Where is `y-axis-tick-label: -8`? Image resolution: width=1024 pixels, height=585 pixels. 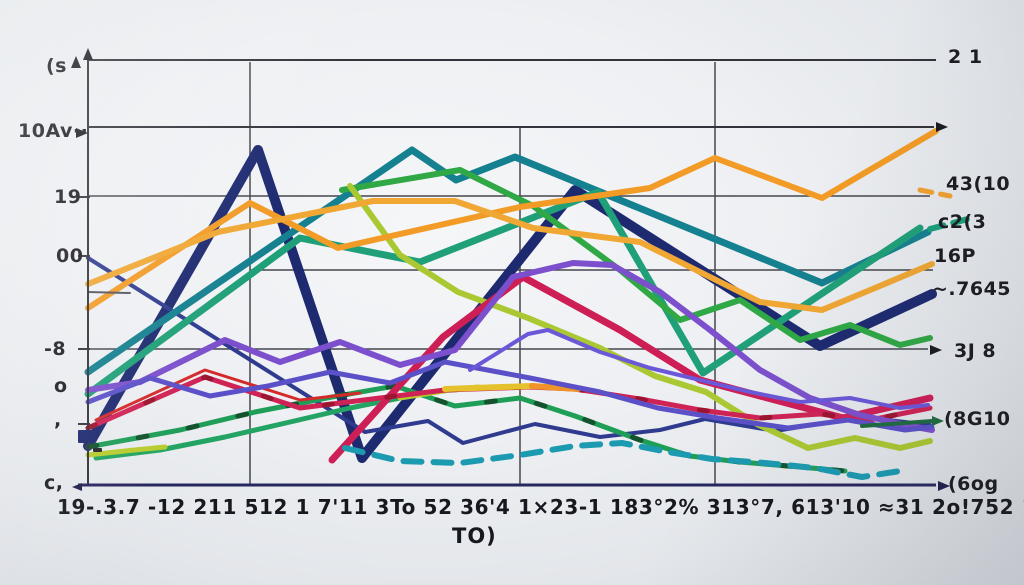
y-axis-tick-label: -8 is located at coordinates (55, 349).